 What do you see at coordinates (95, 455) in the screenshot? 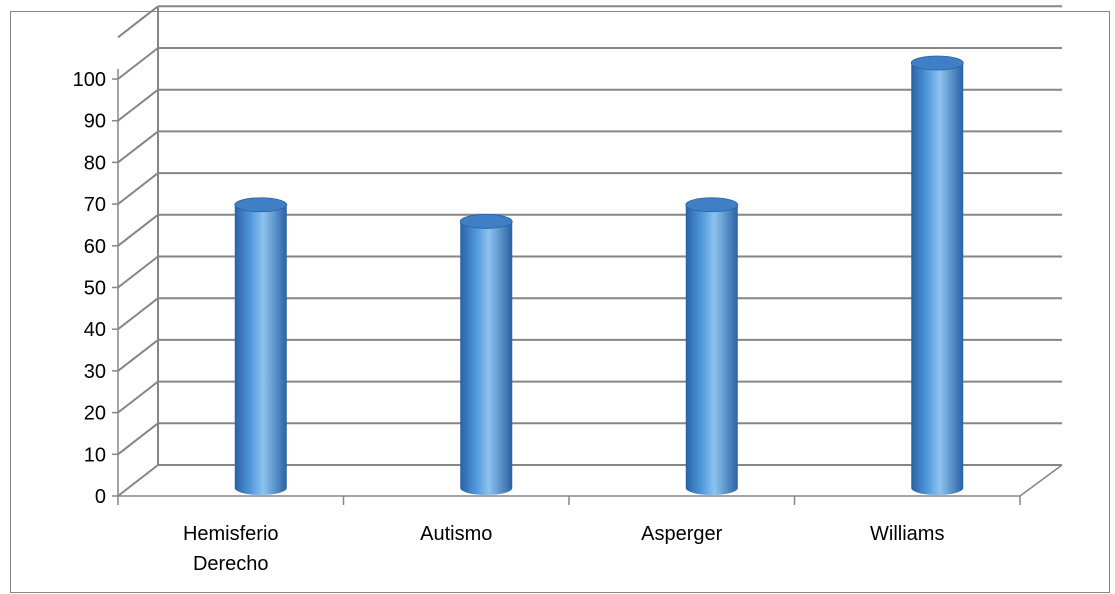
I see `y-tick-label: 10` at bounding box center [95, 455].